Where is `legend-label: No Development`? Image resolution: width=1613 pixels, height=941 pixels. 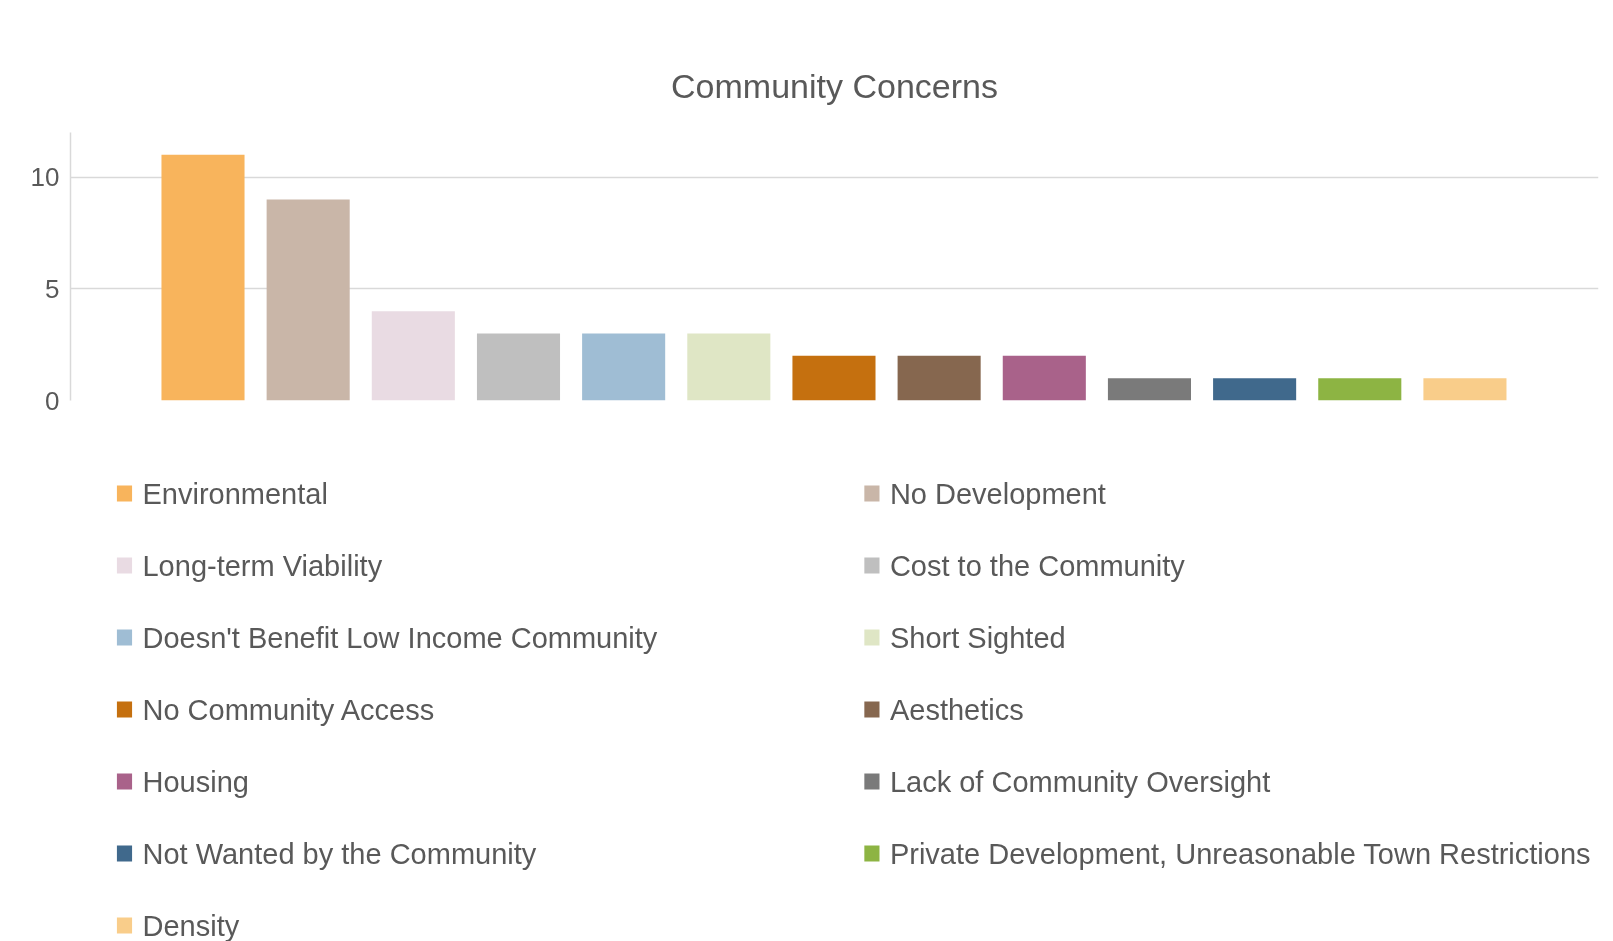
legend-label: No Development is located at coordinates (997, 493).